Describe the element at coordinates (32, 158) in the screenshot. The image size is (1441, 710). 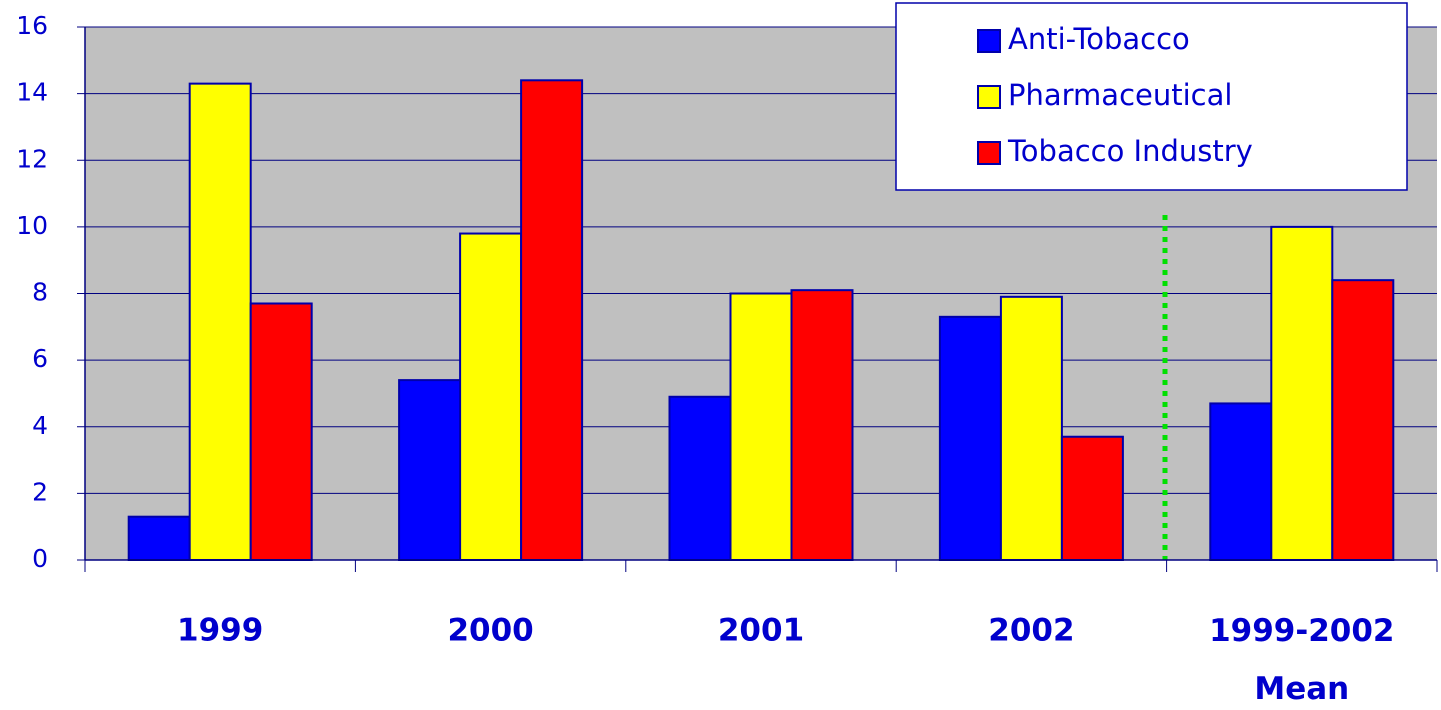
I see `y-tick-label: 12` at that location.